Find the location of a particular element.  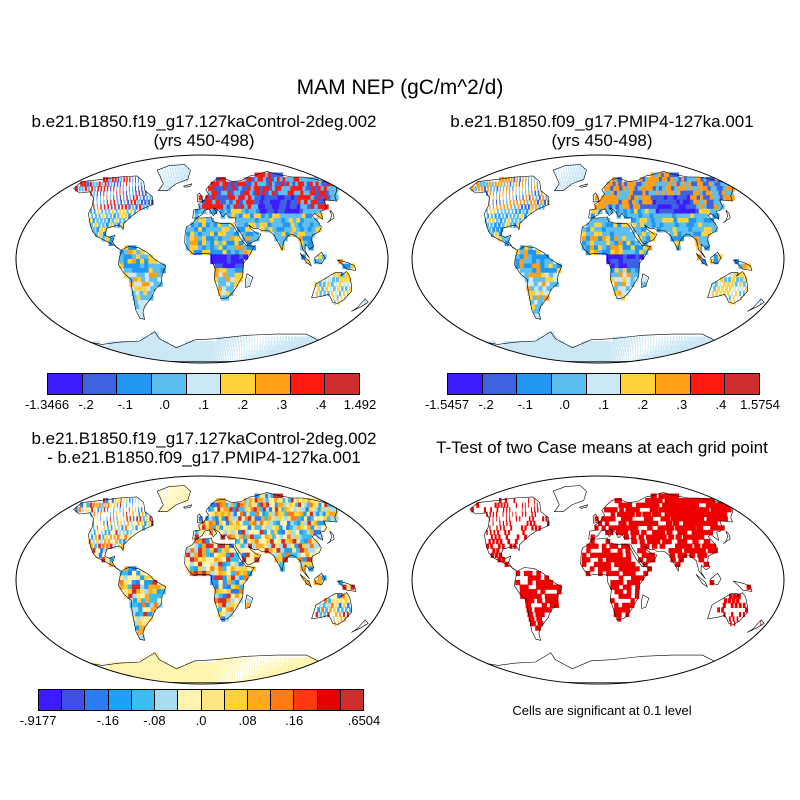

colorbar-tick-label: -.9177 is located at coordinates (38, 720).